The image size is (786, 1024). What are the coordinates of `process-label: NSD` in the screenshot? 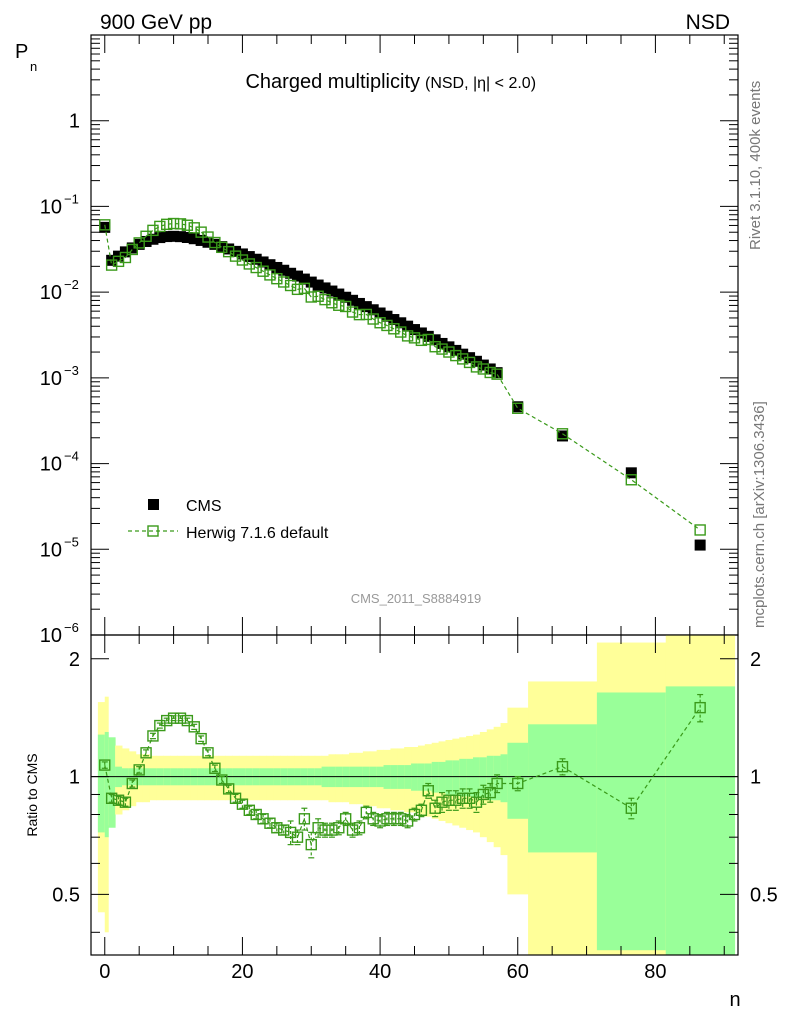 It's located at (708, 22).